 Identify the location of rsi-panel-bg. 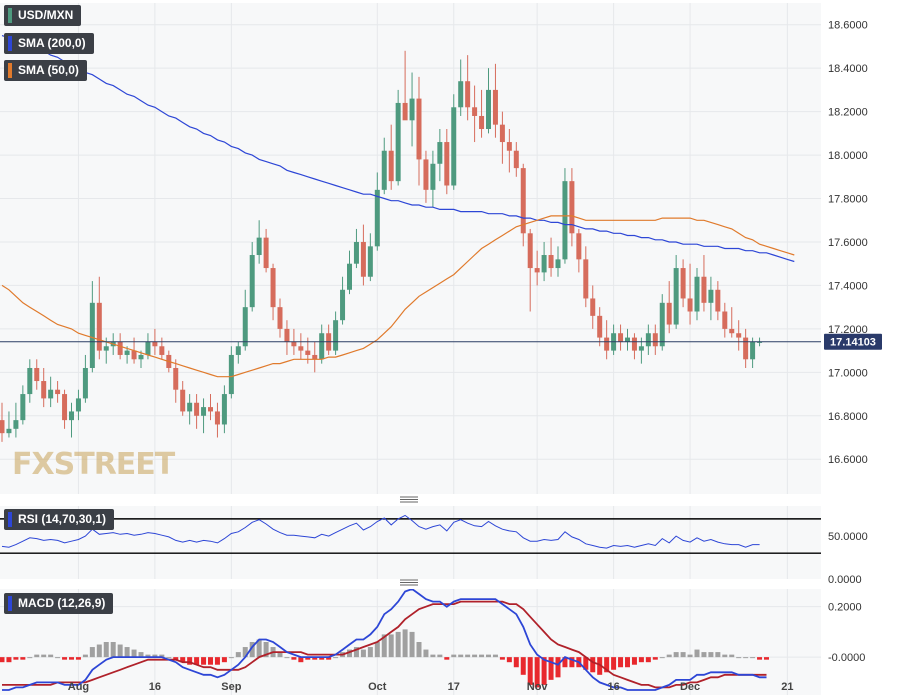
(410, 542).